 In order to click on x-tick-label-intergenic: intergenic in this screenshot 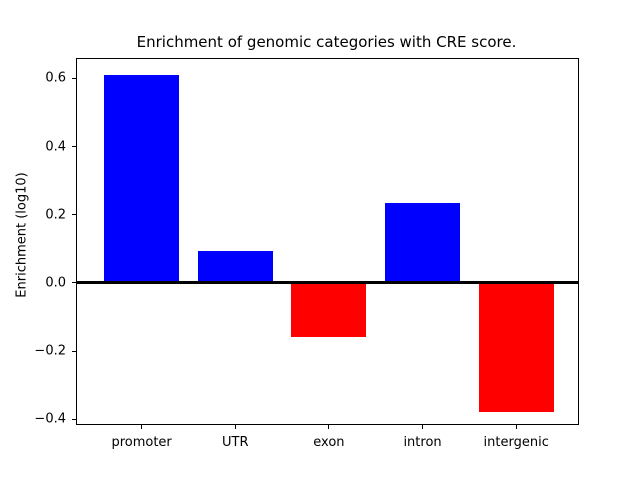, I will do `click(516, 442)`.